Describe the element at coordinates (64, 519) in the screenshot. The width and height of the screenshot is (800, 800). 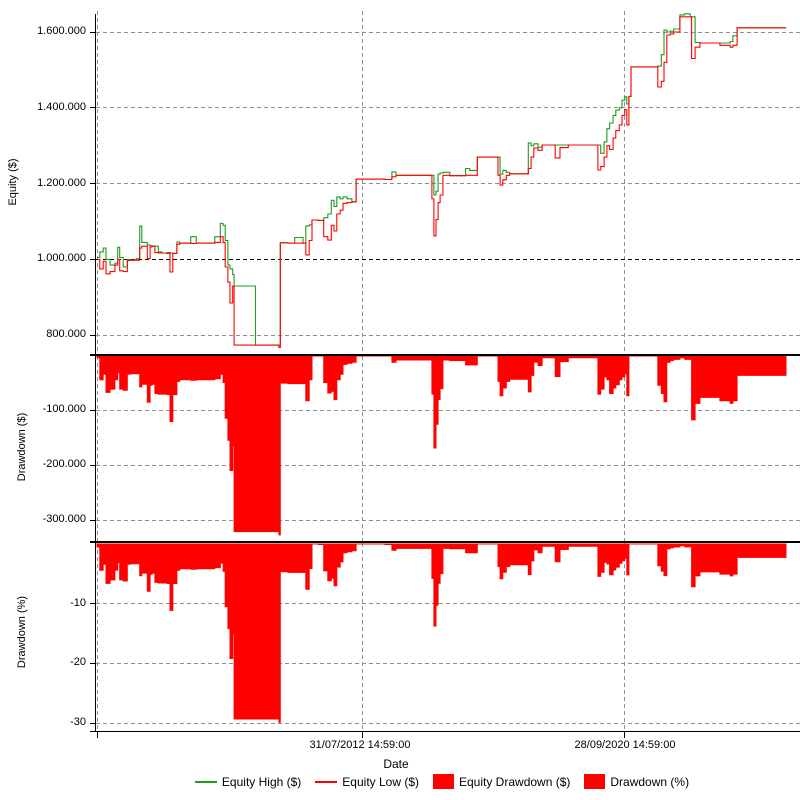
I see `y-tick-label: -300.000` at that location.